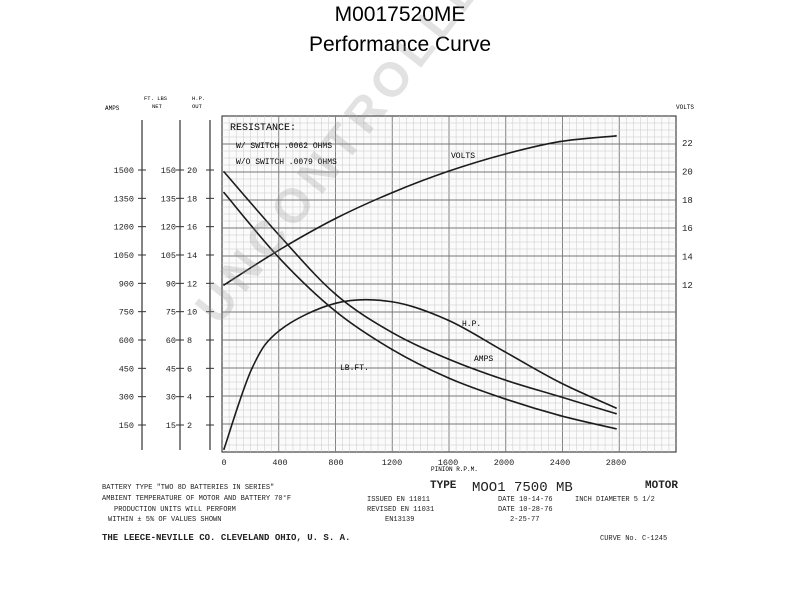  Describe the element at coordinates (192, 199) in the screenshot. I see `hp-tick-label: 18` at that location.